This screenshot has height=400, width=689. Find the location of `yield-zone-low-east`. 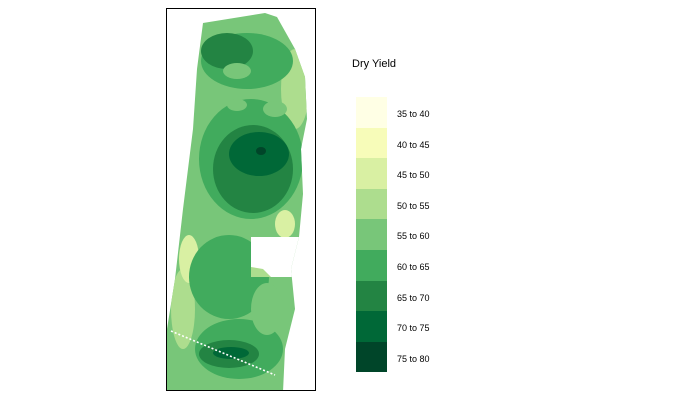

yield-zone-low-east is located at coordinates (285, 224).